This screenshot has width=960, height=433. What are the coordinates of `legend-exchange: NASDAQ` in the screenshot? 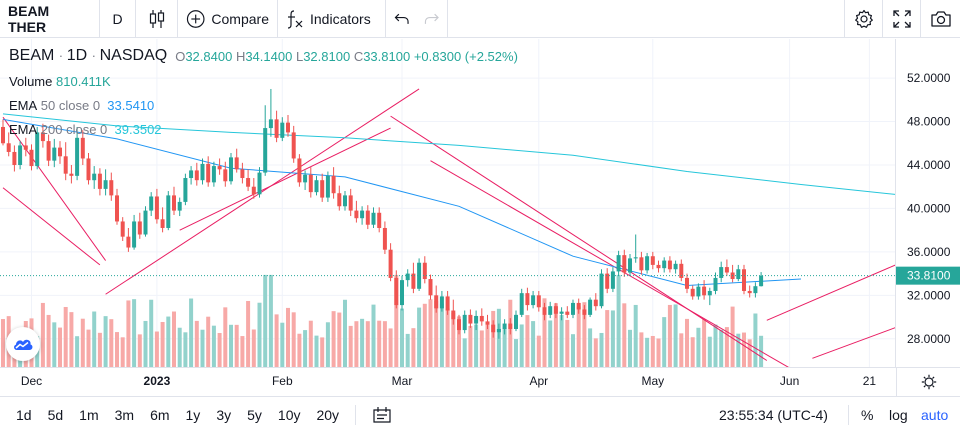 It's located at (133, 55).